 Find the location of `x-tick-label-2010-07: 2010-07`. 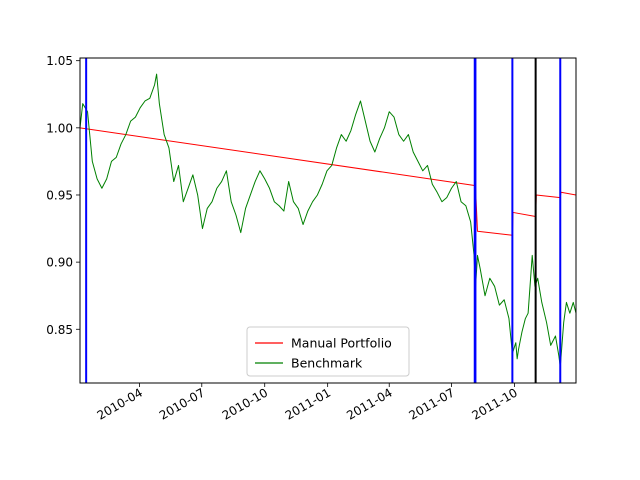

x-tick-label-2010-07: 2010-07 is located at coordinates (182, 403).